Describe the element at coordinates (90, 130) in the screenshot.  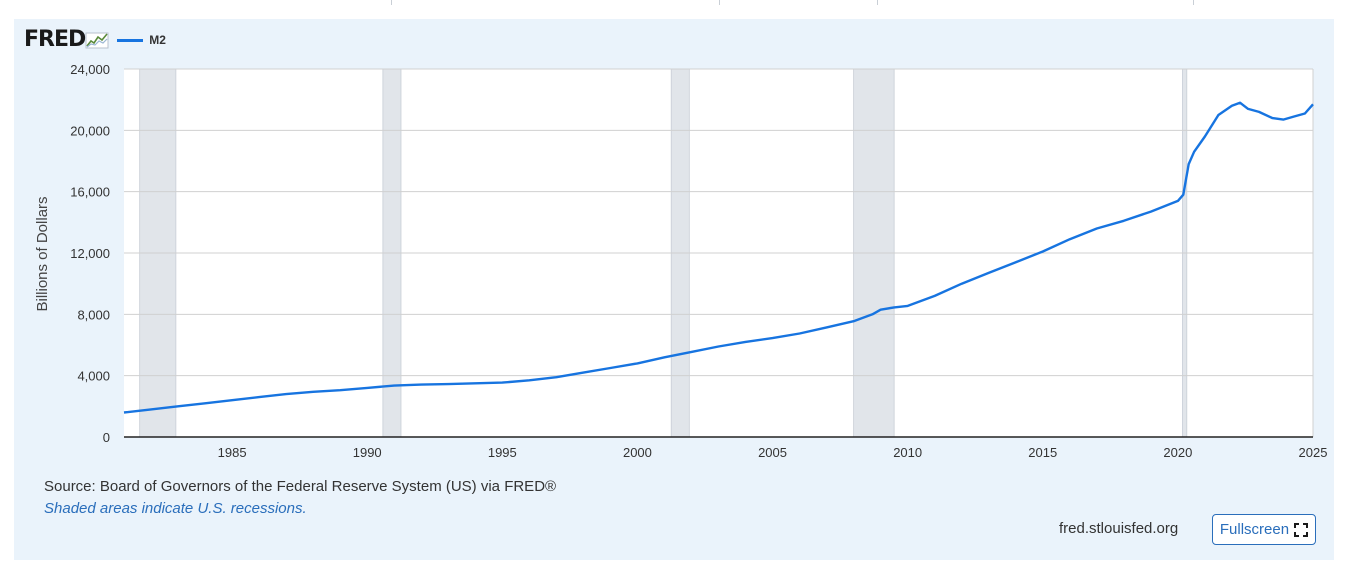
I see `y-tick-label: 20,000` at that location.